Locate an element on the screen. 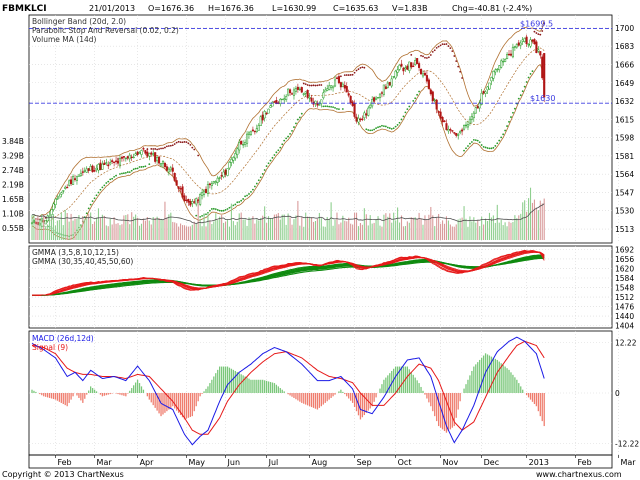 Image resolution: width=640 pixels, height=480 pixels. gmma-tick-label: 1584 is located at coordinates (624, 278).